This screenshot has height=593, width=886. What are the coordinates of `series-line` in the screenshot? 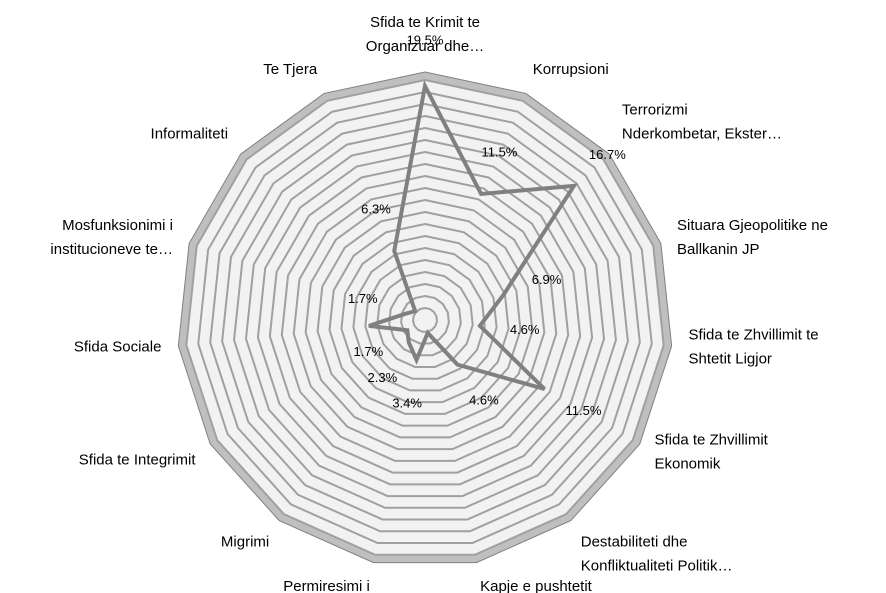 It's located at (473, 235).